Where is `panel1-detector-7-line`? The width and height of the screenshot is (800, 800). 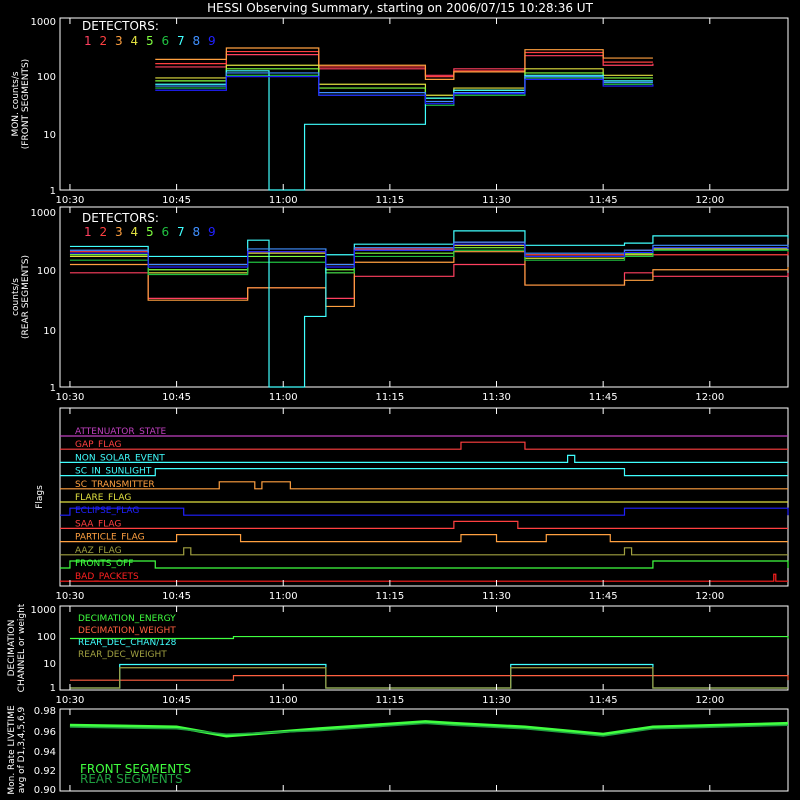 panel1-detector-7-line is located at coordinates (404, 130).